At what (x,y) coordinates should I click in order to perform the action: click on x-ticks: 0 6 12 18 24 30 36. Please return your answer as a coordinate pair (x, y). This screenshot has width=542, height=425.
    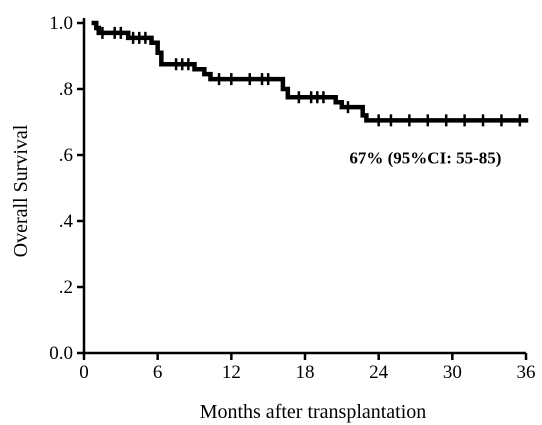
    Looking at the image, I should click on (307, 368).